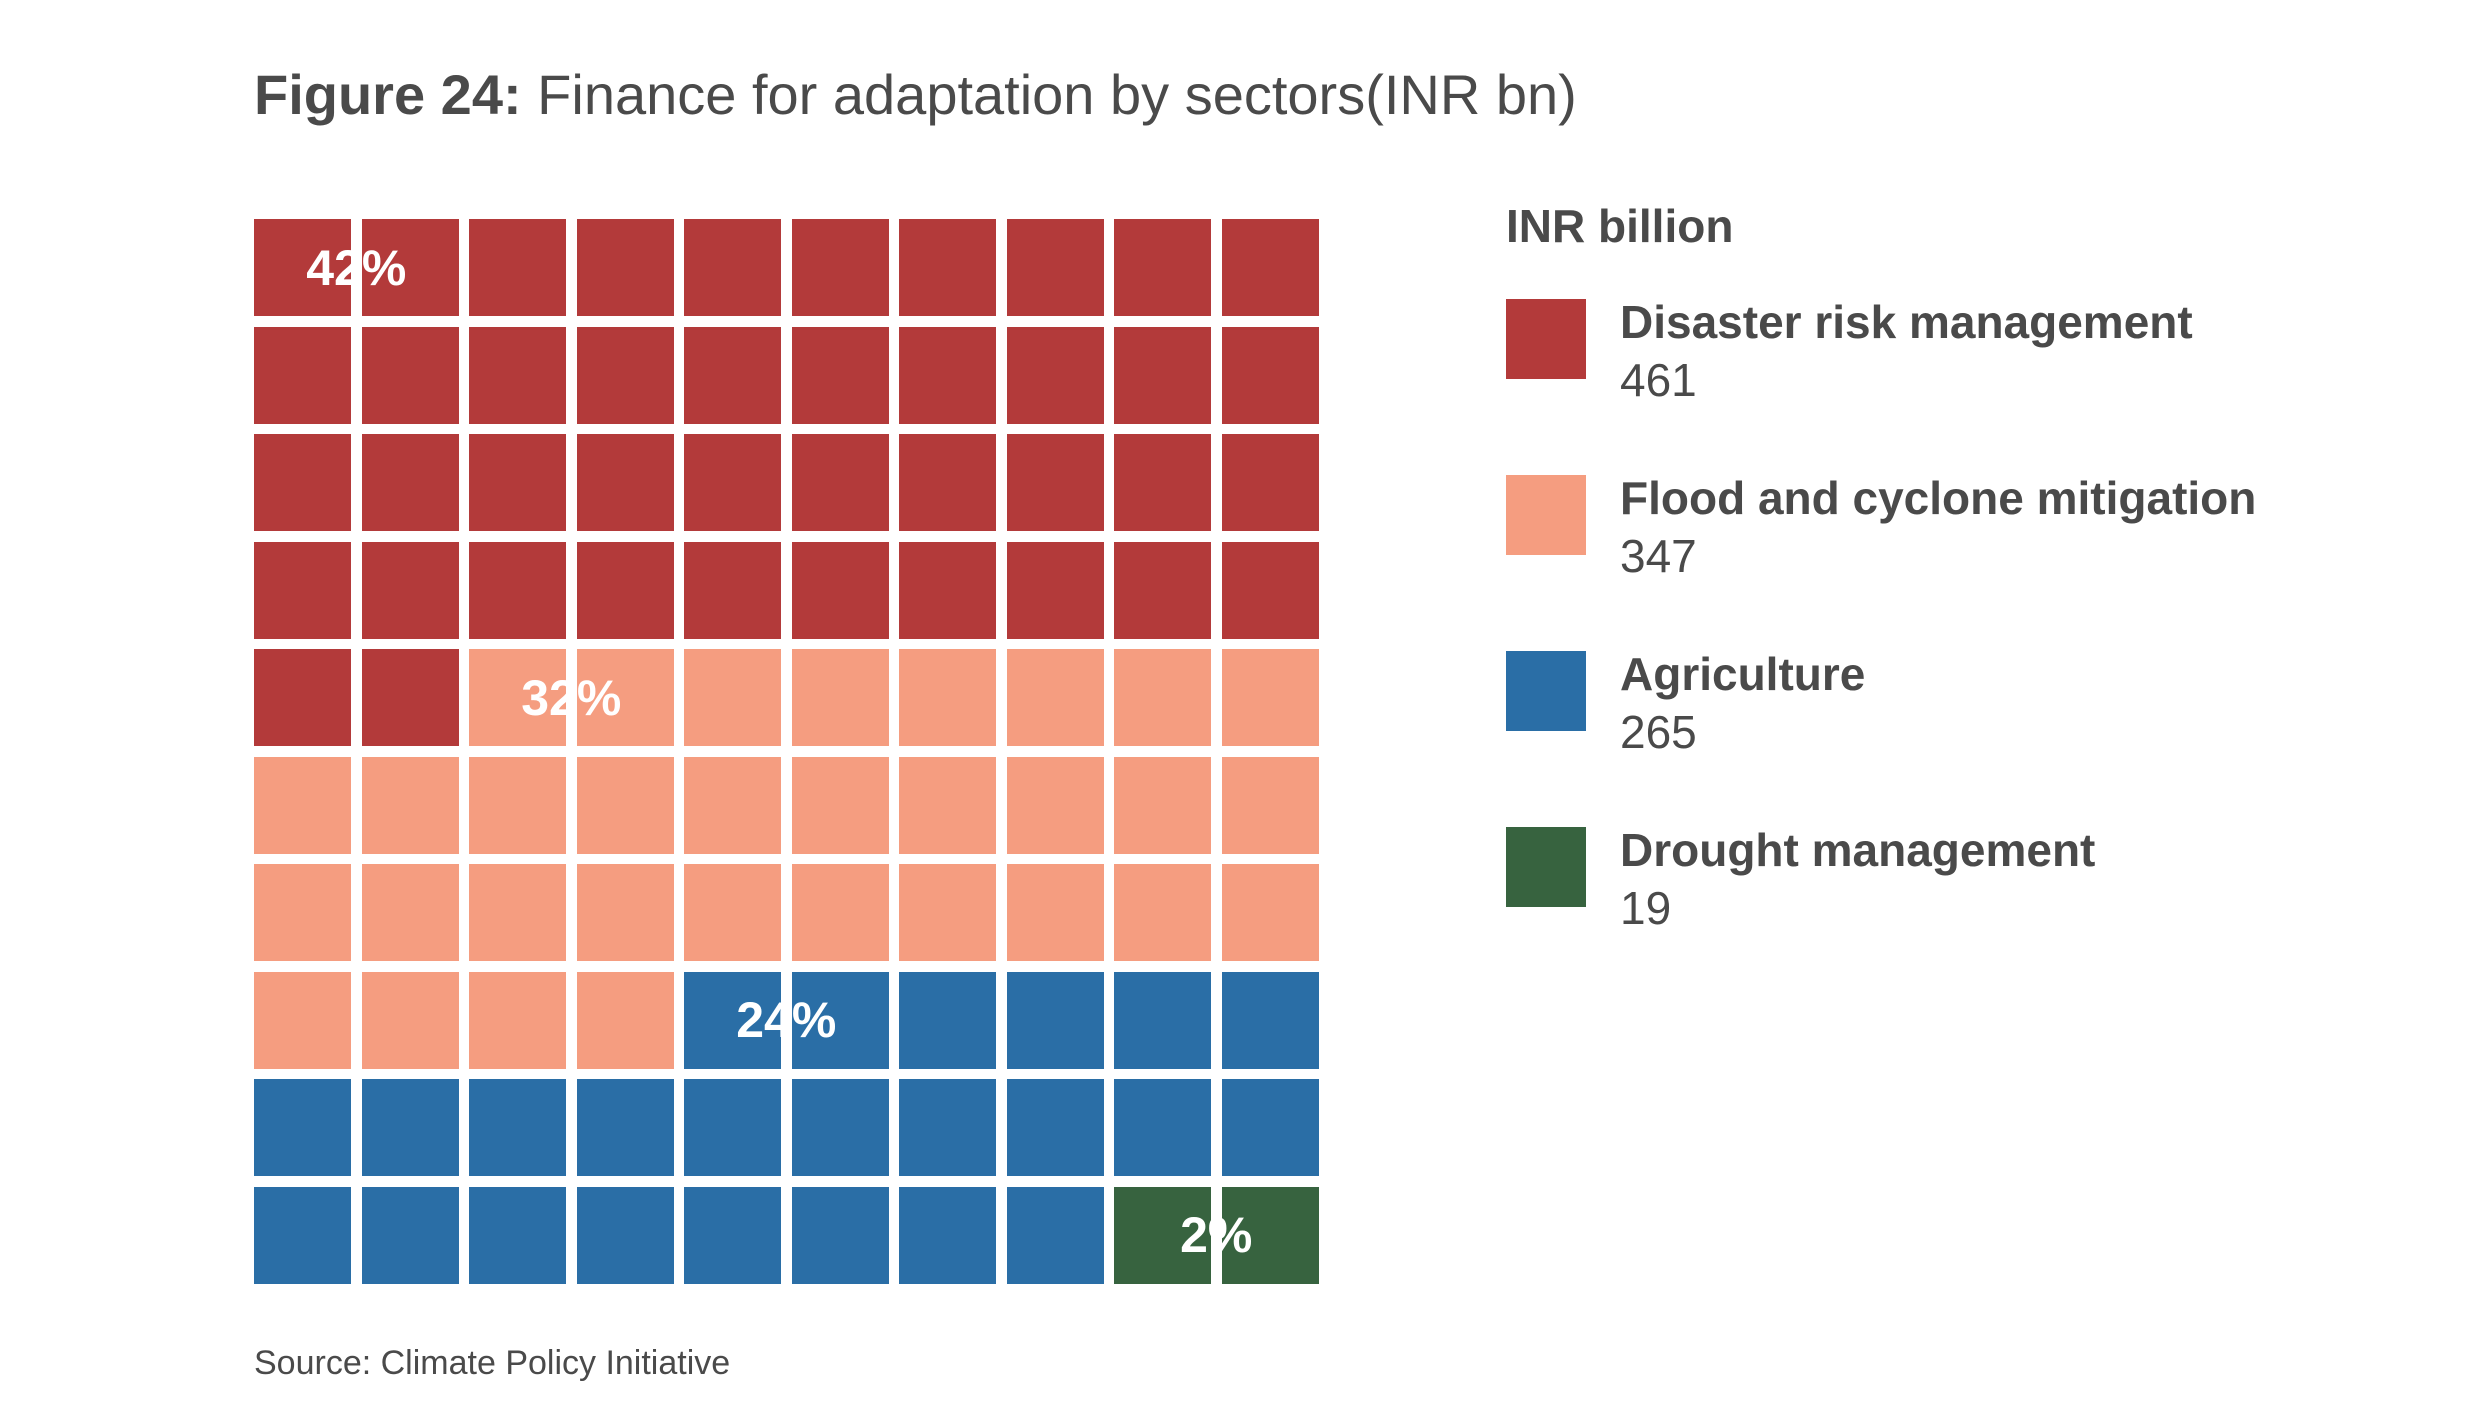 Image resolution: width=2481 pixels, height=1421 pixels. Describe the element at coordinates (1658, 380) in the screenshot. I see `legend-value: 461` at that location.